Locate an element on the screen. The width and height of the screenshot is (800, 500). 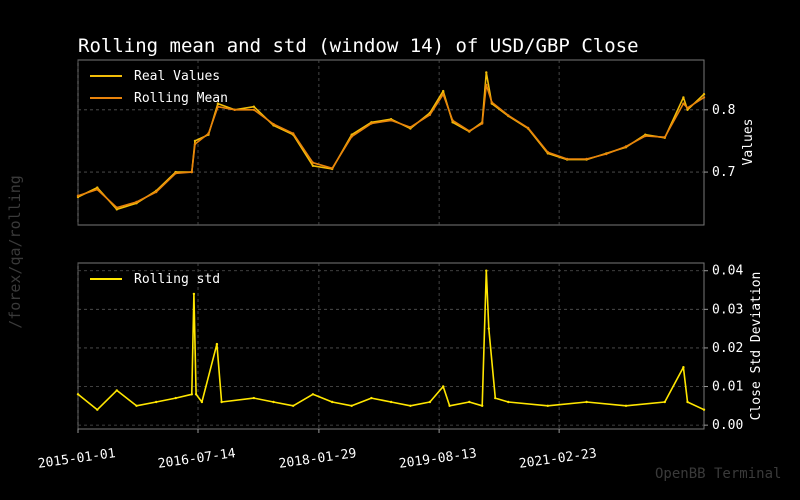
y-tick-label: 0.04 is located at coordinates (727, 271).